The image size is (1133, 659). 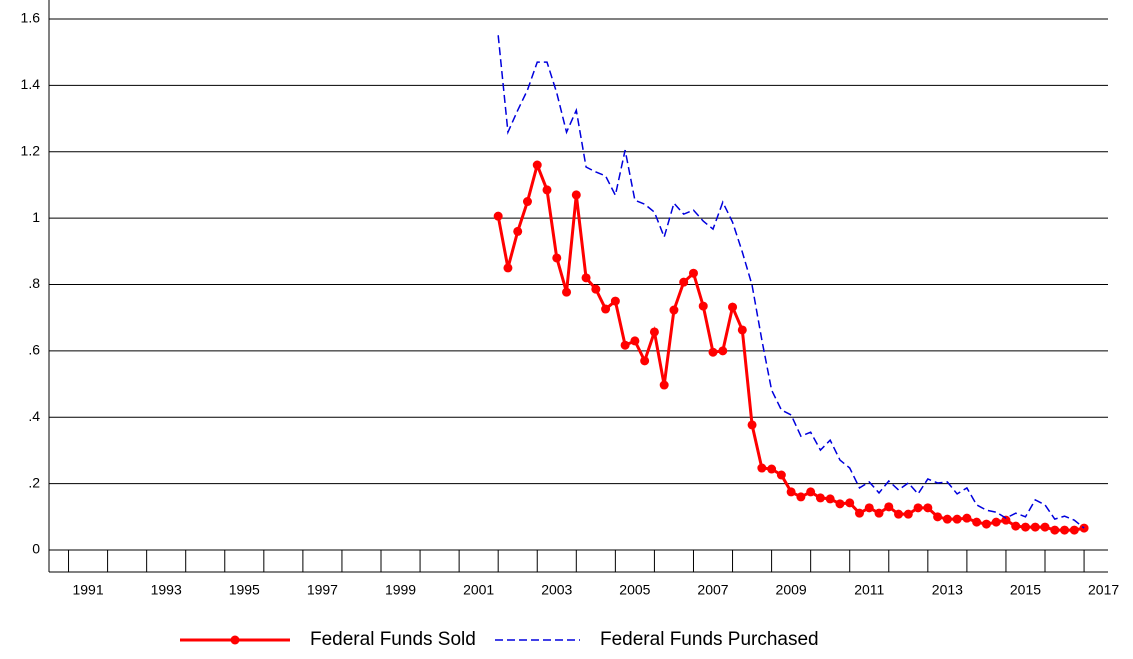 I want to click on x-tick-label: 1997, so click(x=322, y=590).